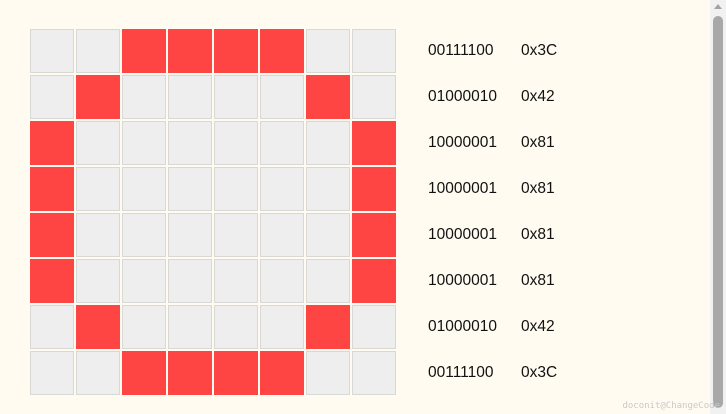 This screenshot has width=726, height=414. What do you see at coordinates (718, 6) in the screenshot?
I see `scroll-up-arrow-icon` at bounding box center [718, 6].